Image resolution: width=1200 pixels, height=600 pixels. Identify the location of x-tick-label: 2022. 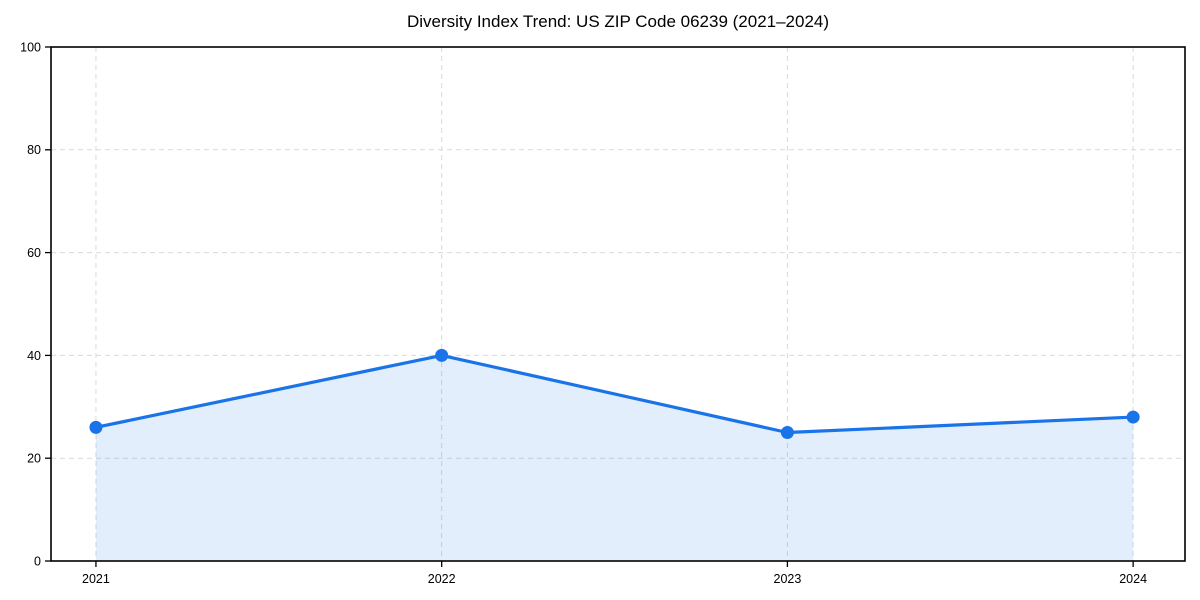
(442, 579).